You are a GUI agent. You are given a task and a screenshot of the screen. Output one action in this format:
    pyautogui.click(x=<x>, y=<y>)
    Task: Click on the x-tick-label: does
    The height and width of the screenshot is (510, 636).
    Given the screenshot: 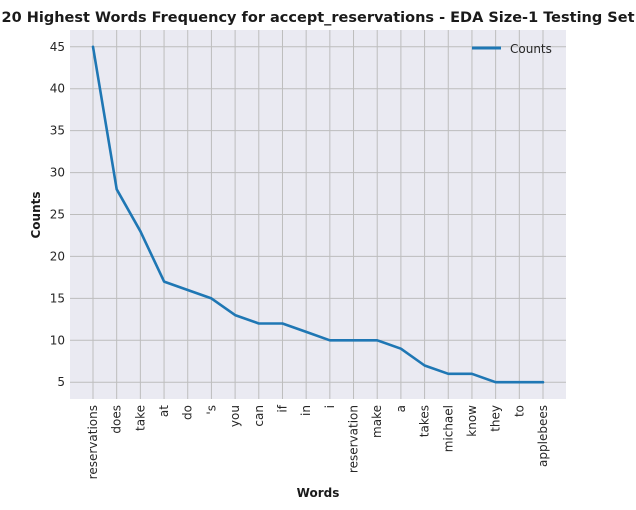 What is the action you would take?
    pyautogui.click(x=117, y=419)
    